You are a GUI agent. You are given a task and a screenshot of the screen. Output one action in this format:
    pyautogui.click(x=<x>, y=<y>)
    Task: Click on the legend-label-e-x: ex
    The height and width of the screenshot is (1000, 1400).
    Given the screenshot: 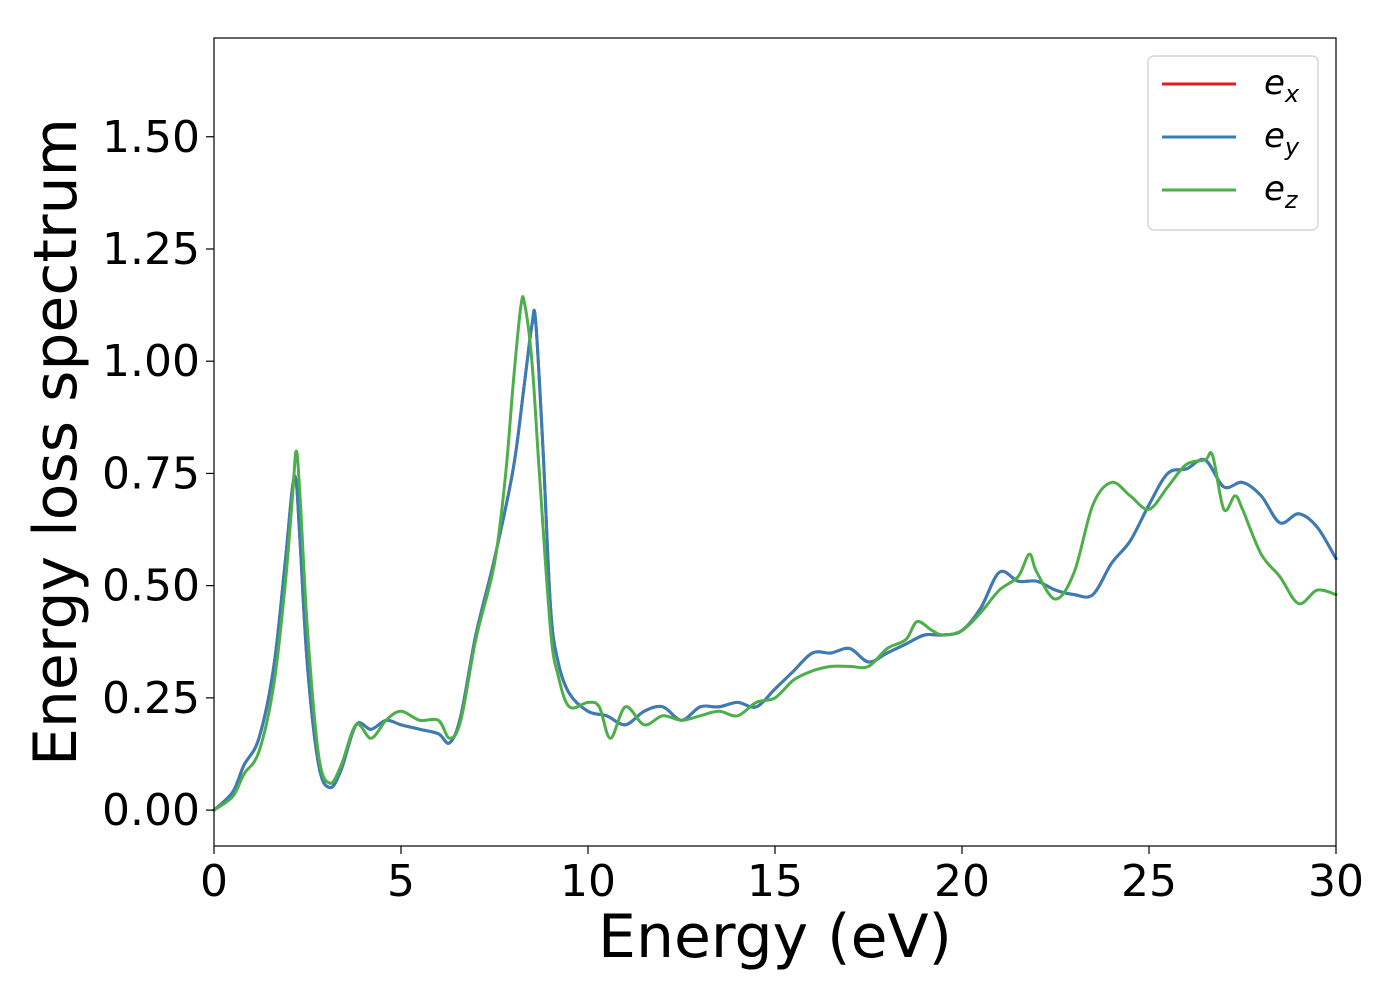 What is the action you would take?
    pyautogui.click(x=1282, y=85)
    